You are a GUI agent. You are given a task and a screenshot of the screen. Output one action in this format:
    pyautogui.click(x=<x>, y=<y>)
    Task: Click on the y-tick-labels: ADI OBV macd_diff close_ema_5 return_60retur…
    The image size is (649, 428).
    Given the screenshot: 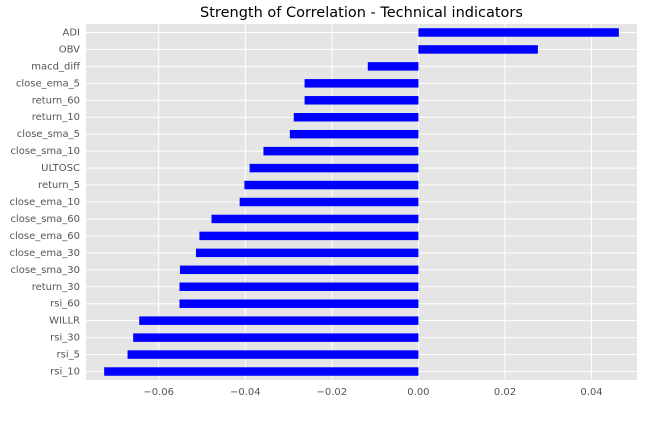 What is the action you would take?
    pyautogui.click(x=45, y=202)
    